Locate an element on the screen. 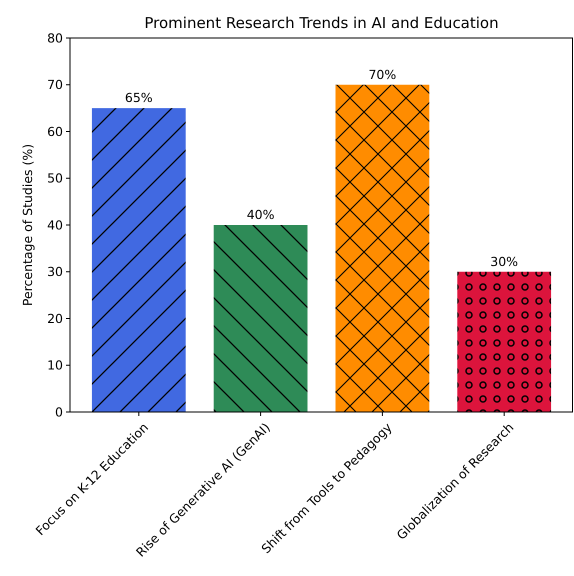  chart-title: Prominent Research Trends in AI and Education is located at coordinates (321, 23).